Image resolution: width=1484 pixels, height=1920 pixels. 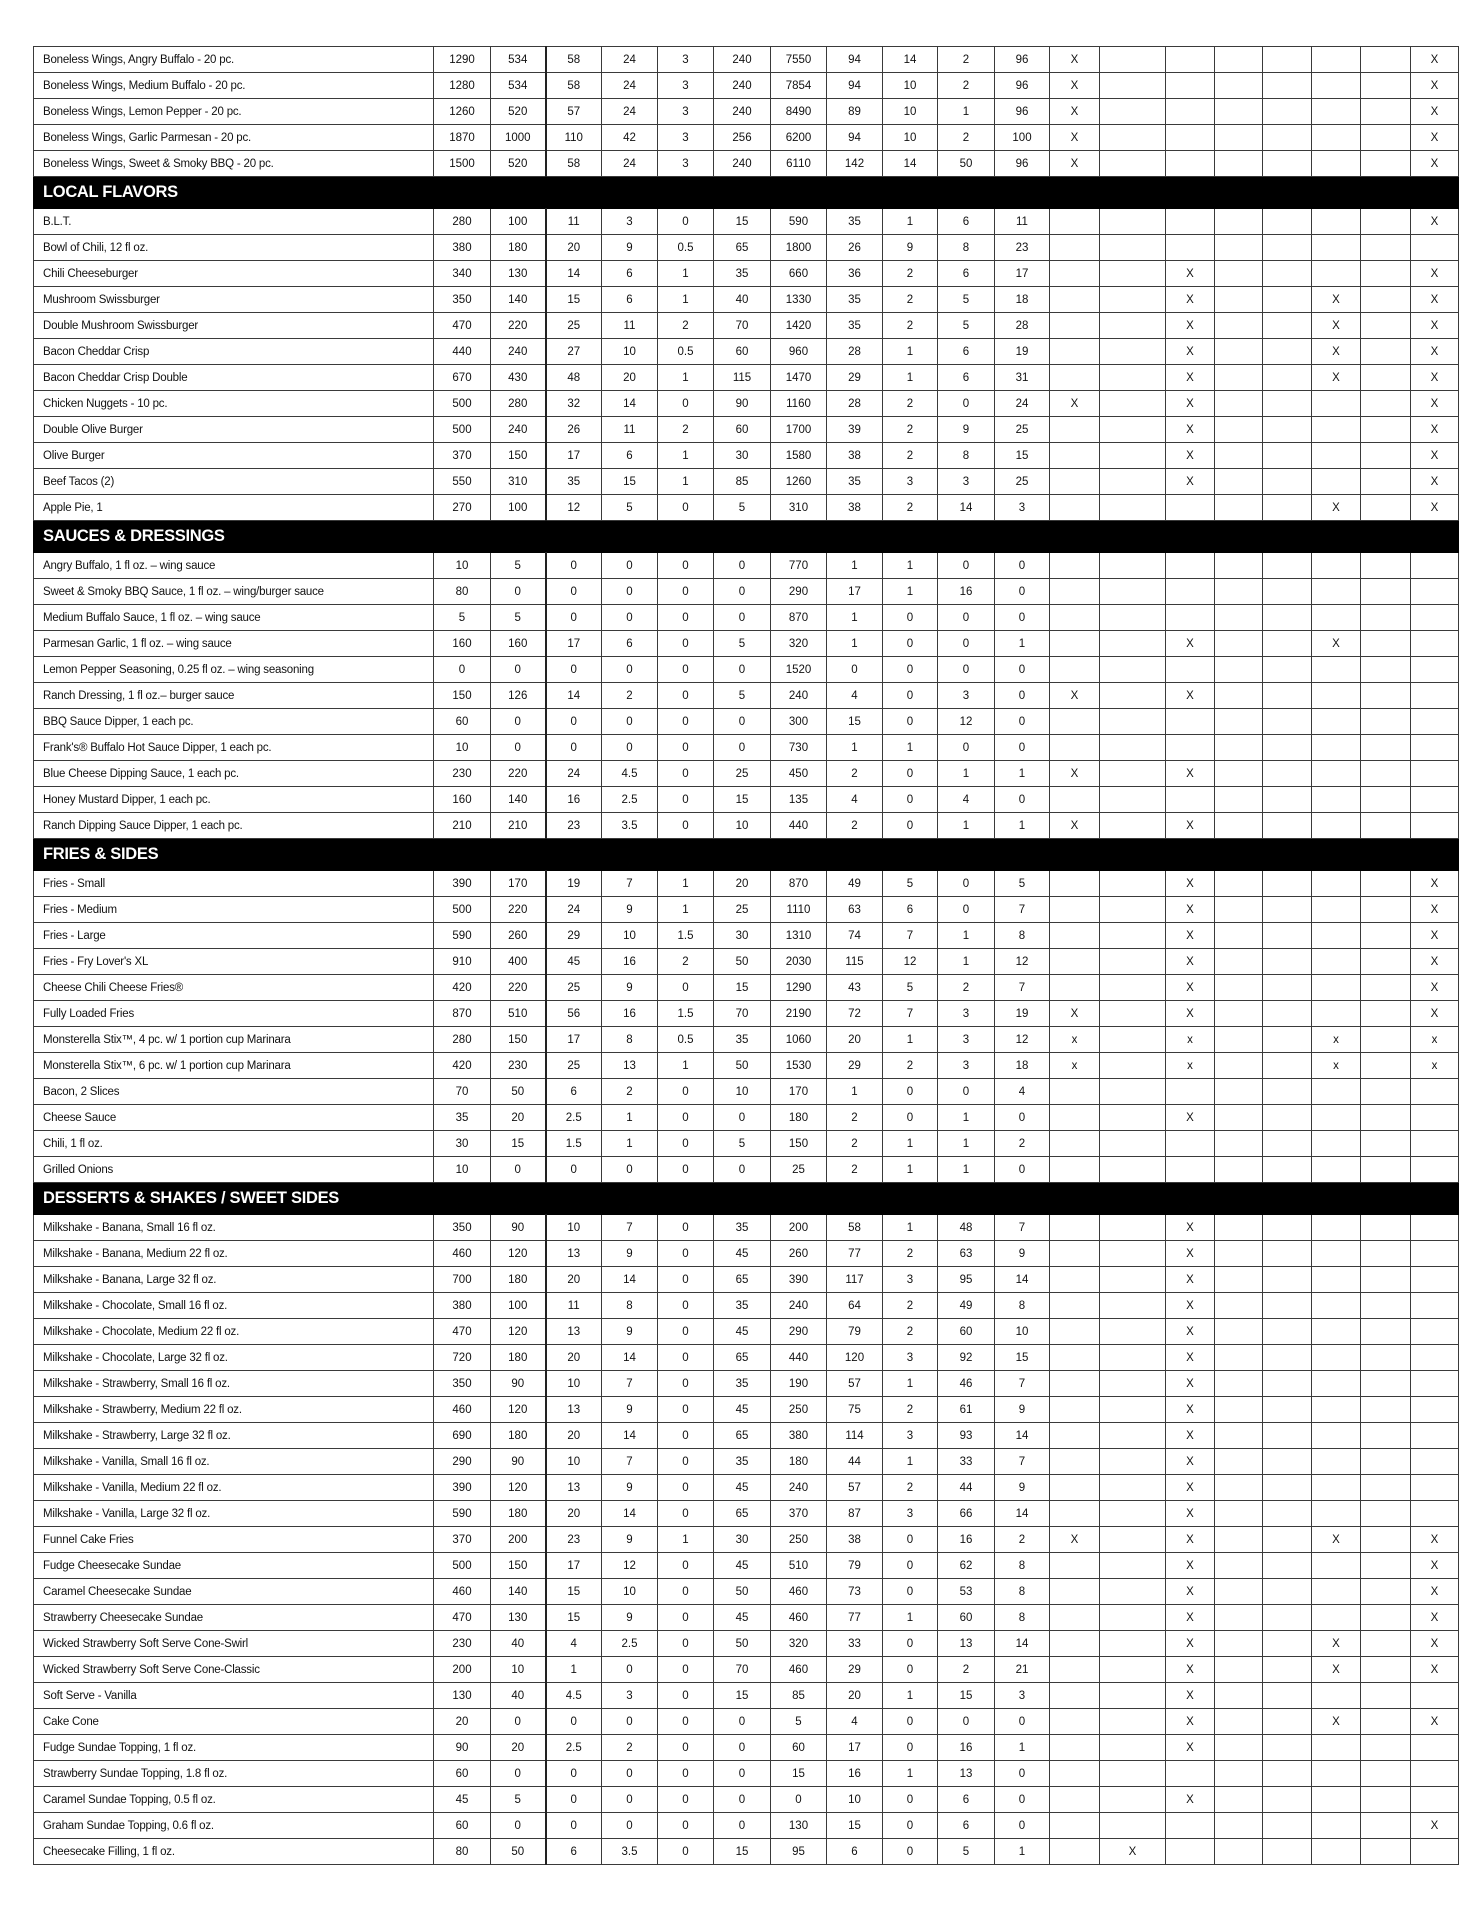 What do you see at coordinates (462, 1487) in the screenshot?
I see `nutrition-value: 390` at bounding box center [462, 1487].